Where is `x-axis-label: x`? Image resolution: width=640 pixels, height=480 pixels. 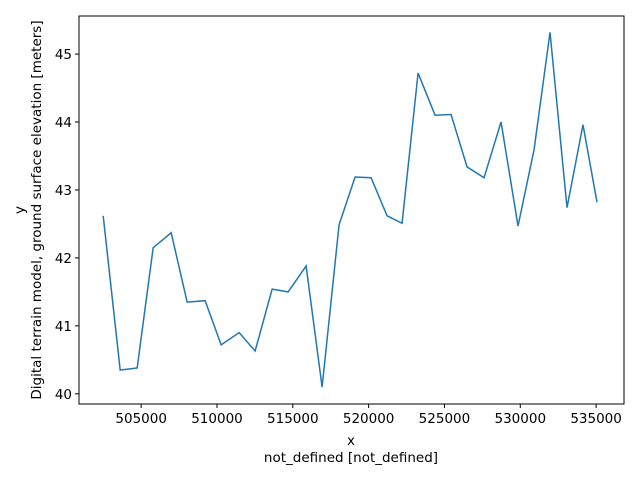
x-axis-label: x is located at coordinates (351, 441).